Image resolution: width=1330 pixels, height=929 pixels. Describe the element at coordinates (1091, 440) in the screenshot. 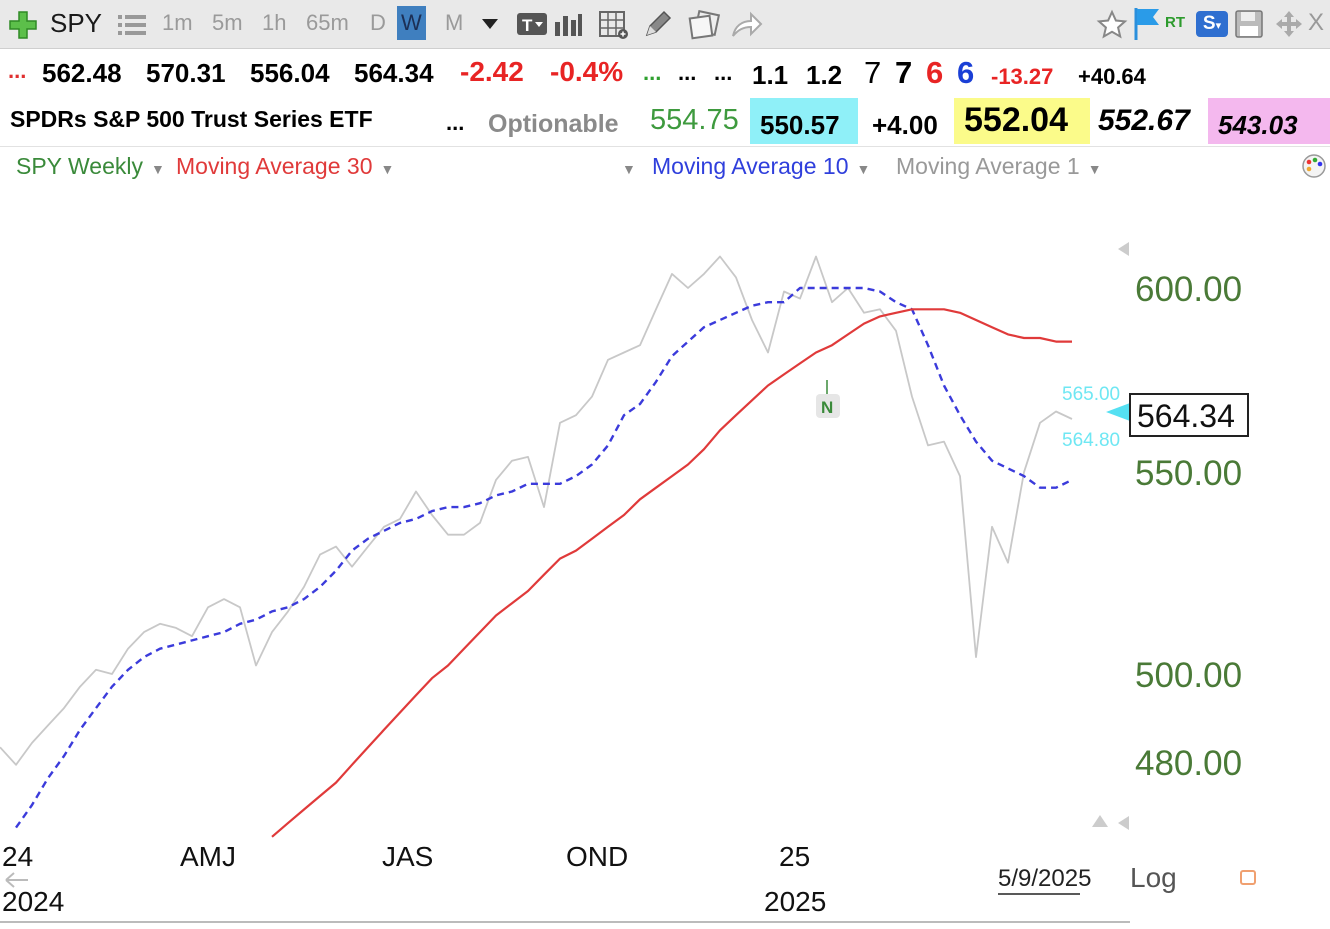

I see `small-price-label-lower: 564.80` at that location.